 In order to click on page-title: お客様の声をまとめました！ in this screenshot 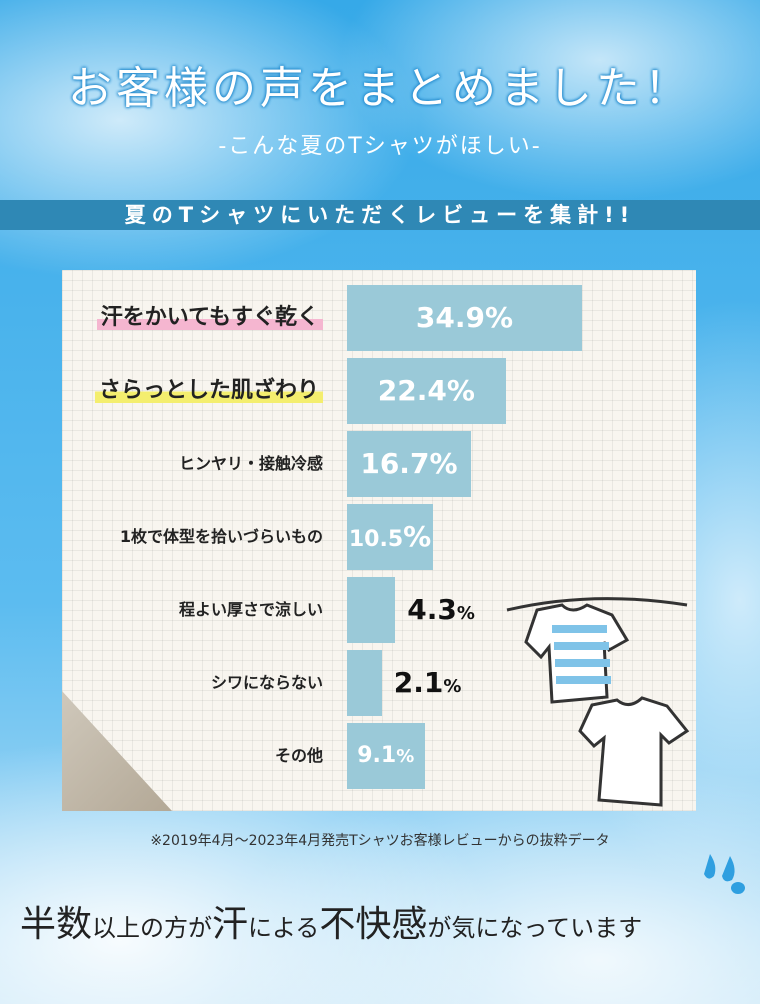, I will do `click(380, 88)`.